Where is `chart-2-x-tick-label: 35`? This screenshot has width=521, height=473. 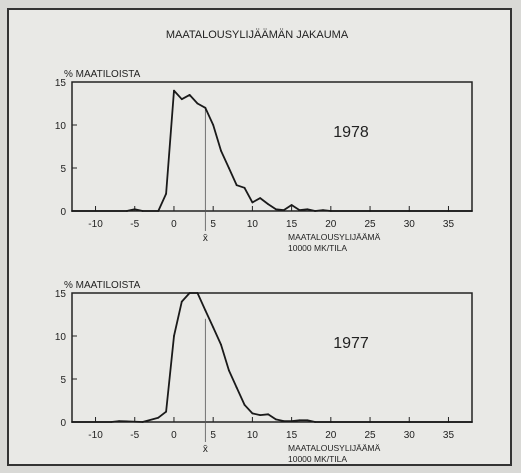 chart-2-x-tick-label: 35 is located at coordinates (449, 435).